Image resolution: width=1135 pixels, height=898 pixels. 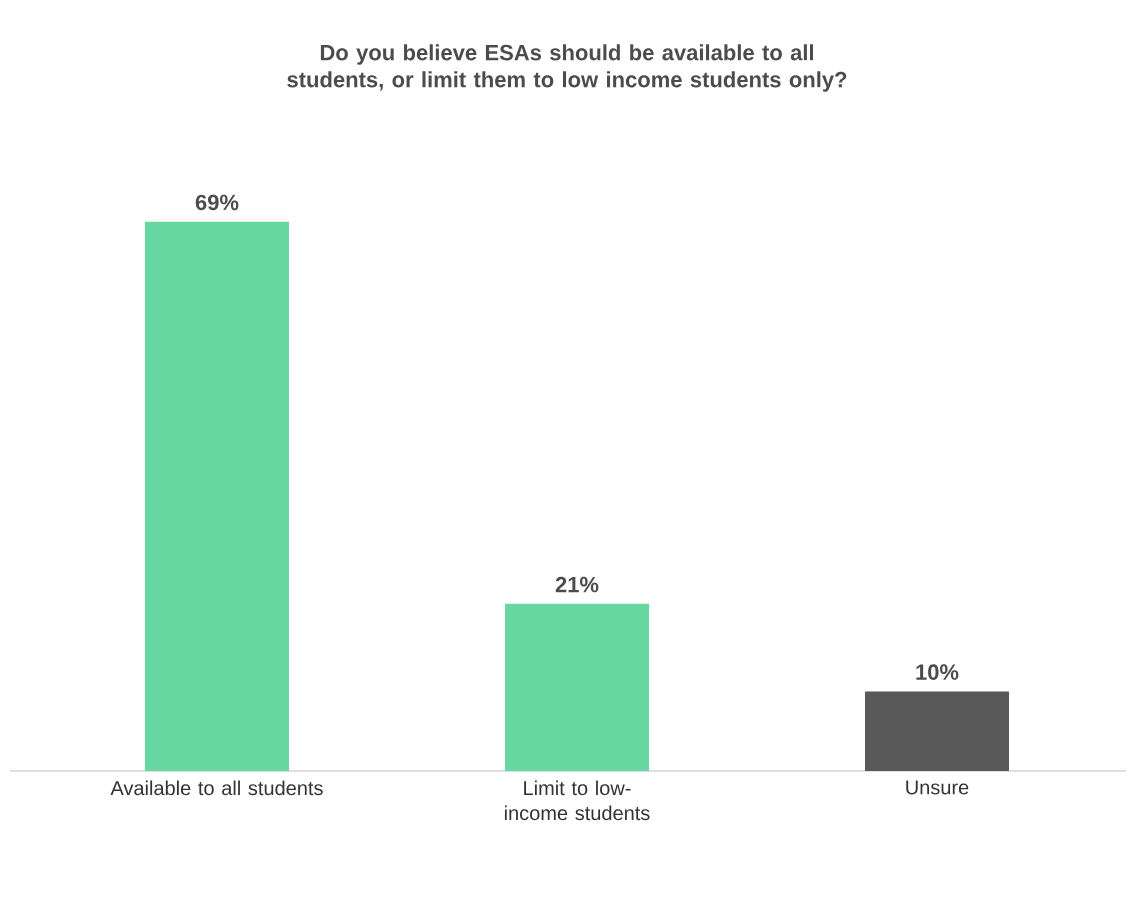 I want to click on chart-title: Do you believe ESAs should be available to all students, or limit them to low income students only?, so click(x=567, y=68).